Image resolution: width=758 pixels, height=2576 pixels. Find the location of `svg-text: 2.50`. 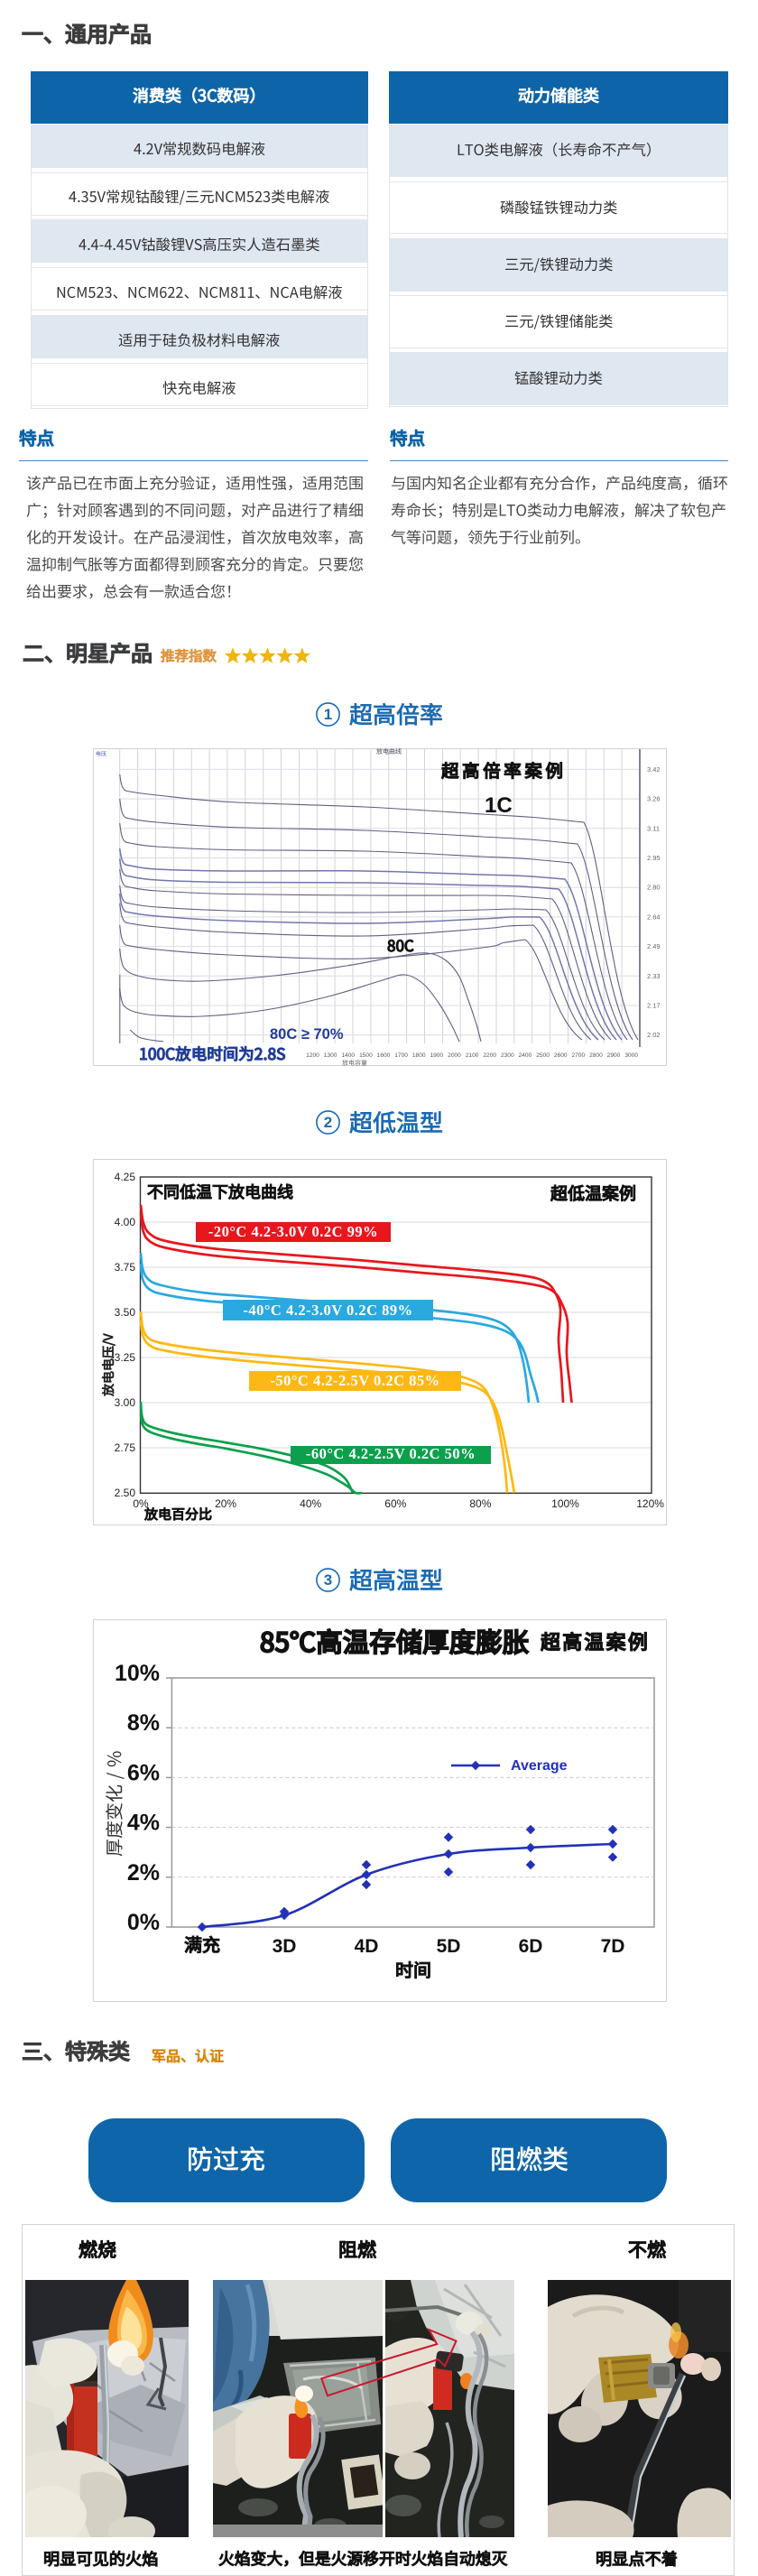

svg-text: 2.50 is located at coordinates (126, 1493).